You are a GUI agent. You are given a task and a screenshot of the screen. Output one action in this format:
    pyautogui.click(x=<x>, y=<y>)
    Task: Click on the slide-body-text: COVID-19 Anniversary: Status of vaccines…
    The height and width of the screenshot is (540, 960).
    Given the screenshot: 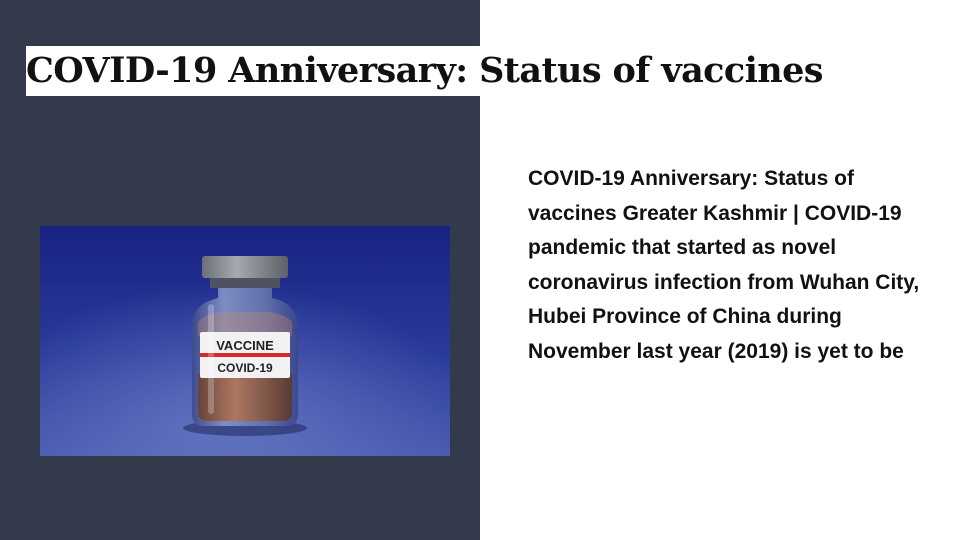 What is the action you would take?
    pyautogui.click(x=724, y=265)
    